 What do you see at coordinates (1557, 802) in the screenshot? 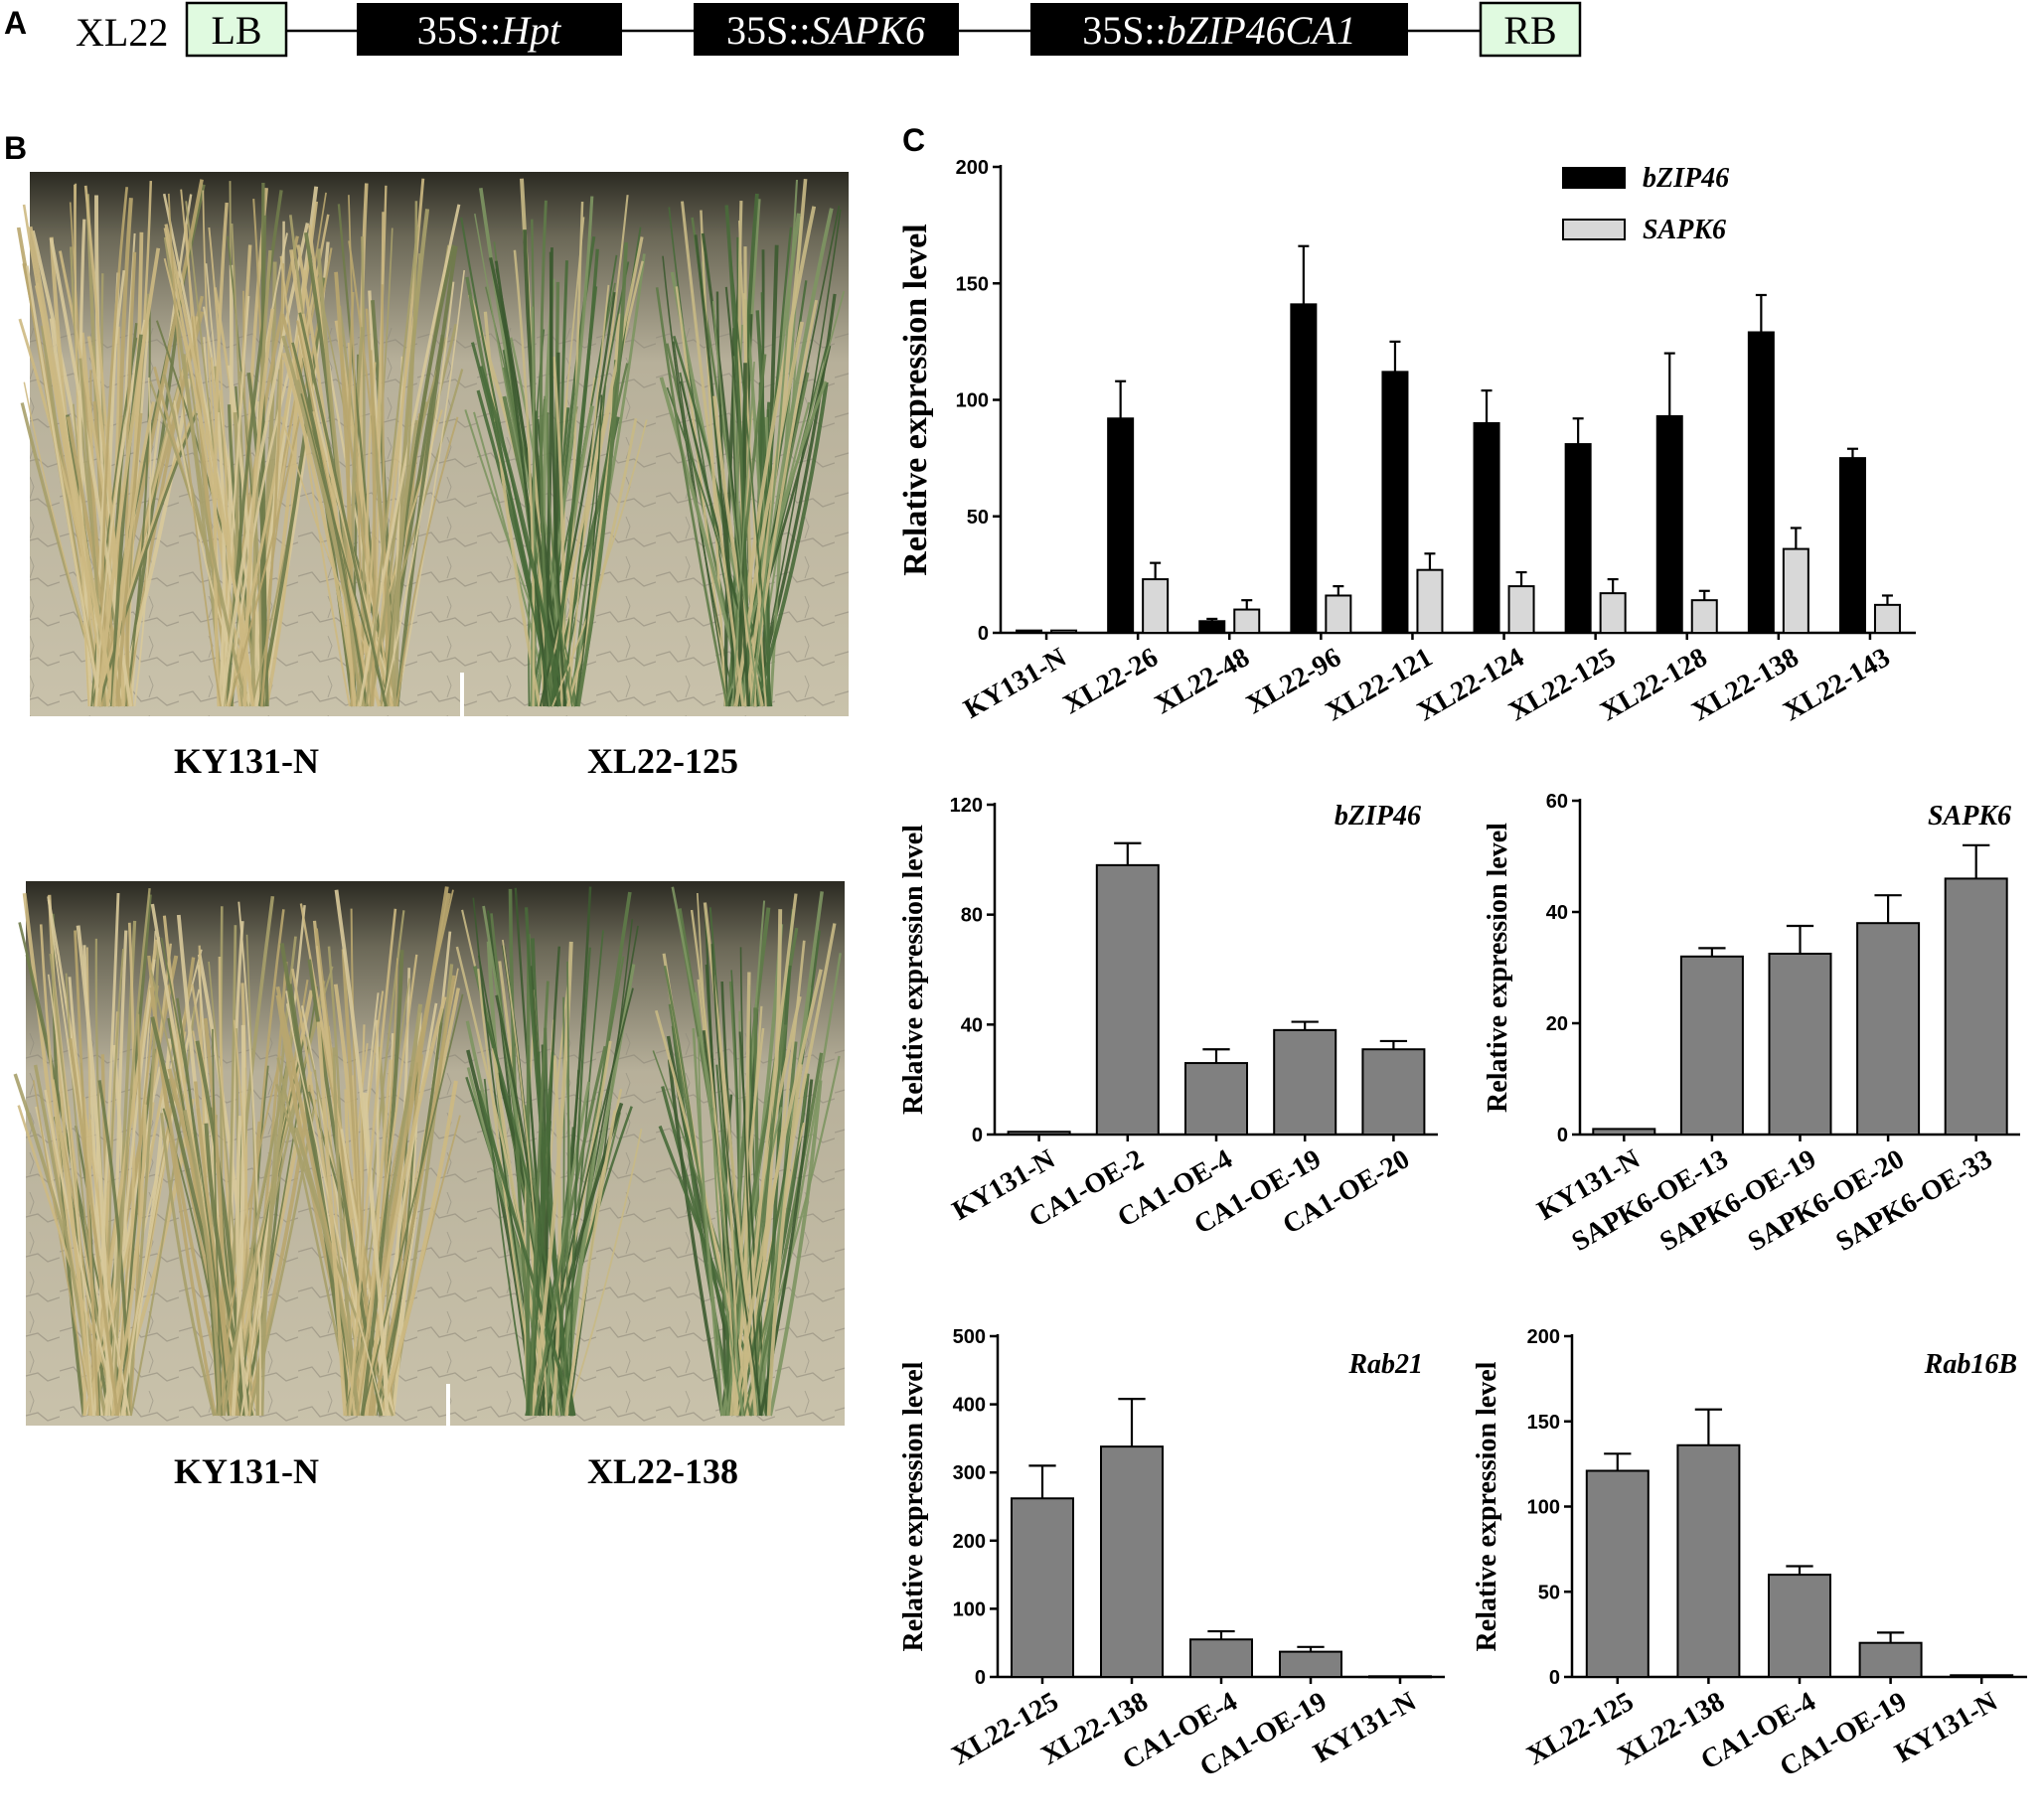
I see `y-tick-label: 60` at bounding box center [1557, 802].